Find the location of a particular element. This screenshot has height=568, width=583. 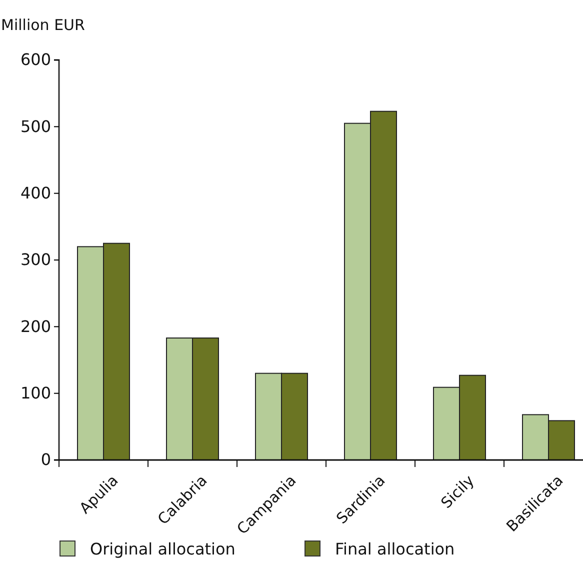

y-axis-title: Million EUR is located at coordinates (43, 25).